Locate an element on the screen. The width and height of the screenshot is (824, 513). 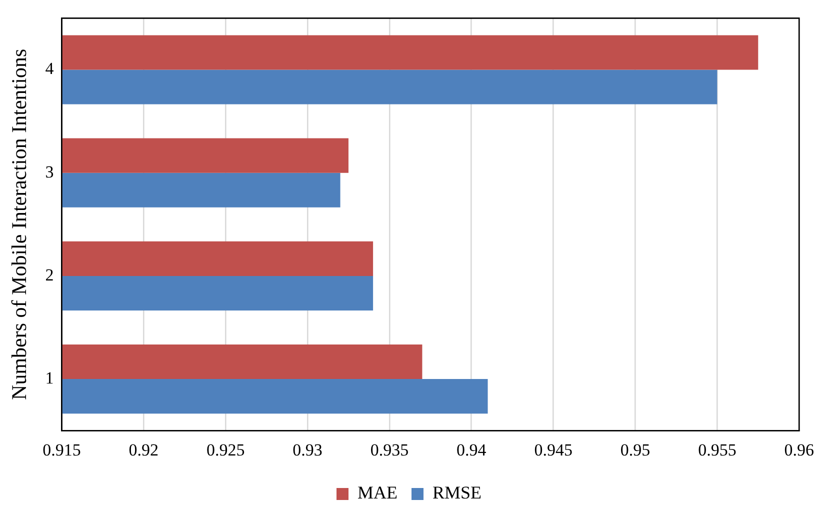
x-tick-label: 0.94 is located at coordinates (471, 450).